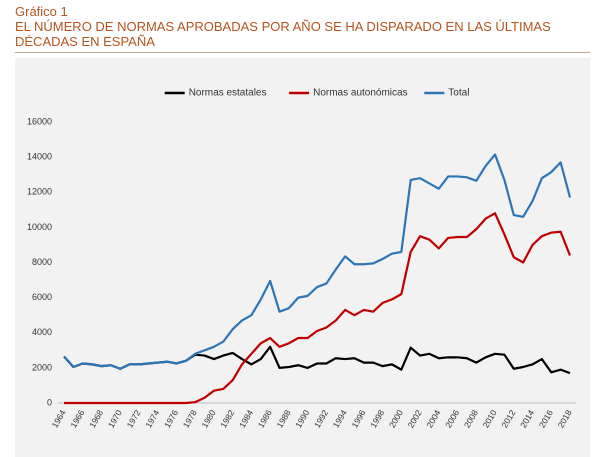 This screenshot has height=457, width=600. What do you see at coordinates (42, 332) in the screenshot?
I see `y-tick-label: 4000` at bounding box center [42, 332].